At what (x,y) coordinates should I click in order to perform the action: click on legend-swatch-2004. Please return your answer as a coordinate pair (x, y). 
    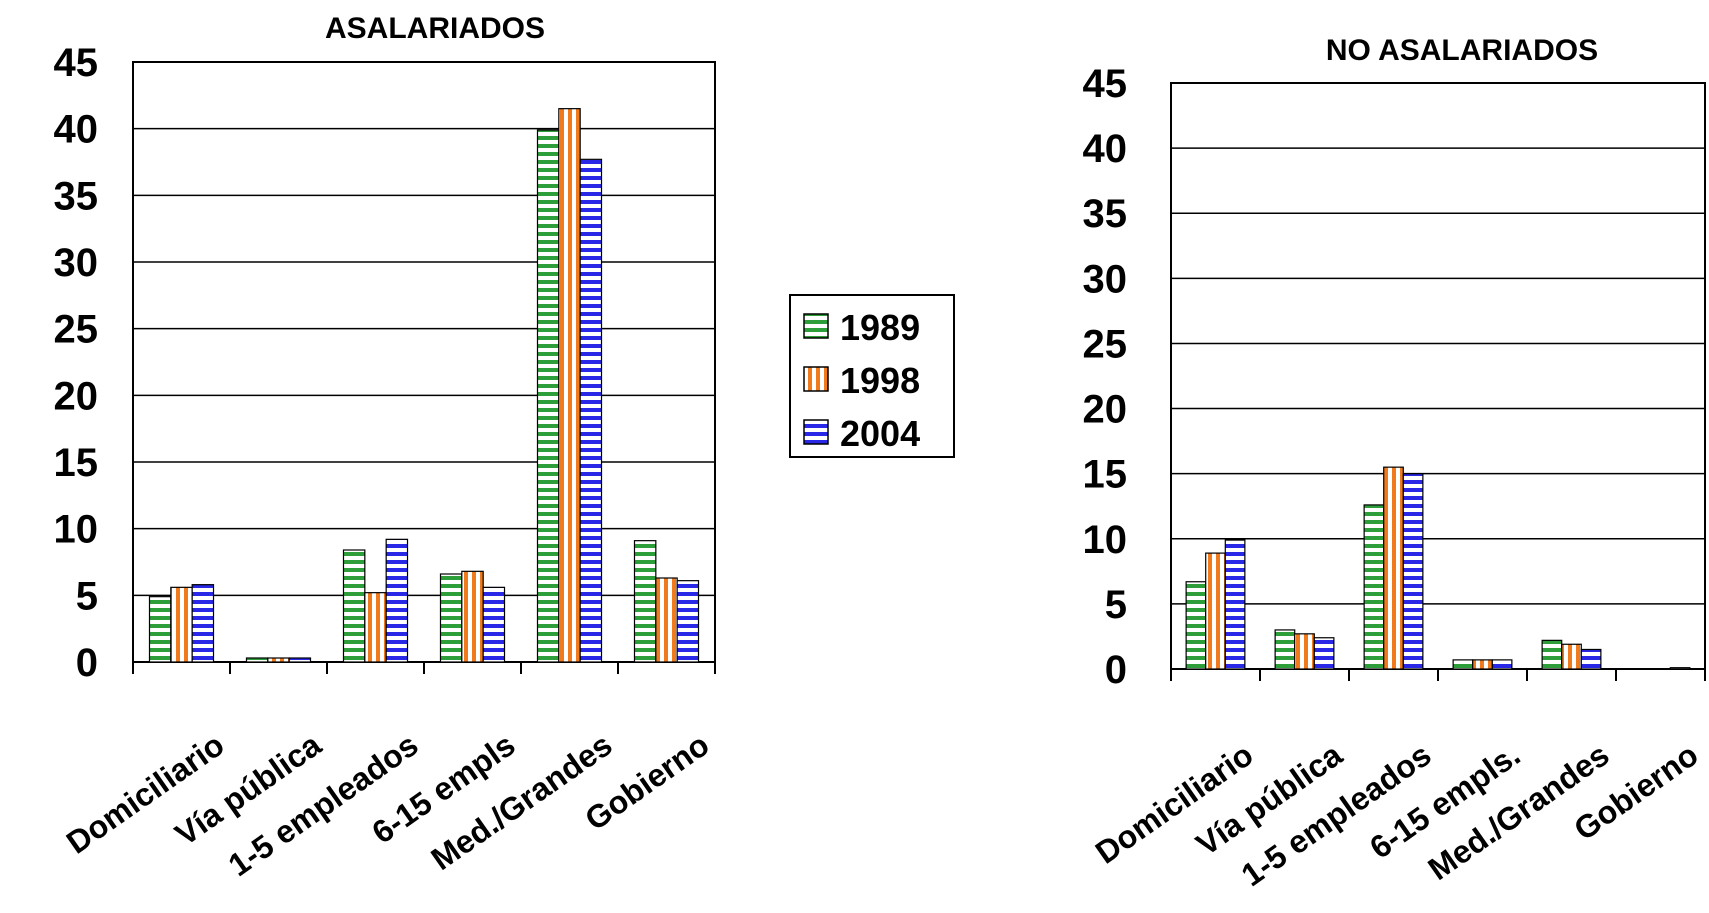
    Looking at the image, I should click on (816, 432).